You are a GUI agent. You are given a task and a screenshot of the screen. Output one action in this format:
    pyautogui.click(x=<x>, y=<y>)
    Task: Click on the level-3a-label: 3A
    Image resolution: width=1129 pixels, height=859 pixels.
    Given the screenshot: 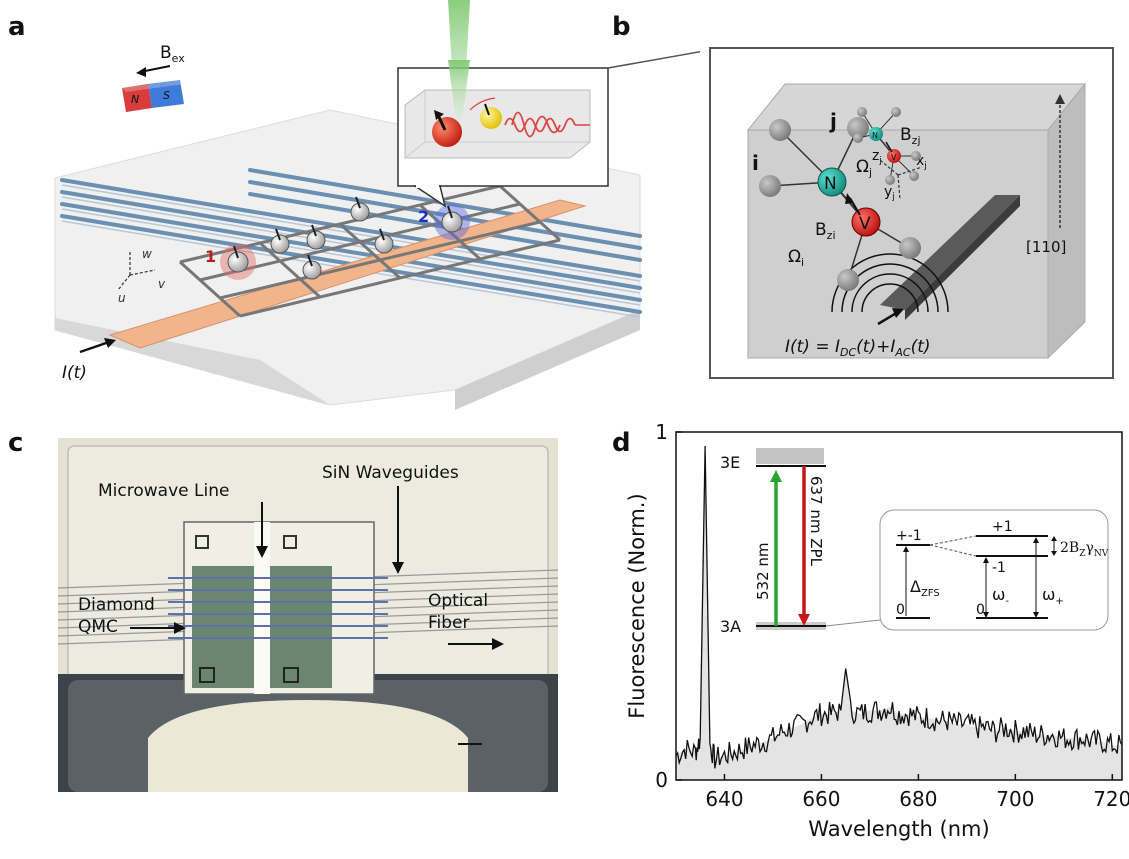 What is the action you would take?
    pyautogui.click(x=730, y=626)
    